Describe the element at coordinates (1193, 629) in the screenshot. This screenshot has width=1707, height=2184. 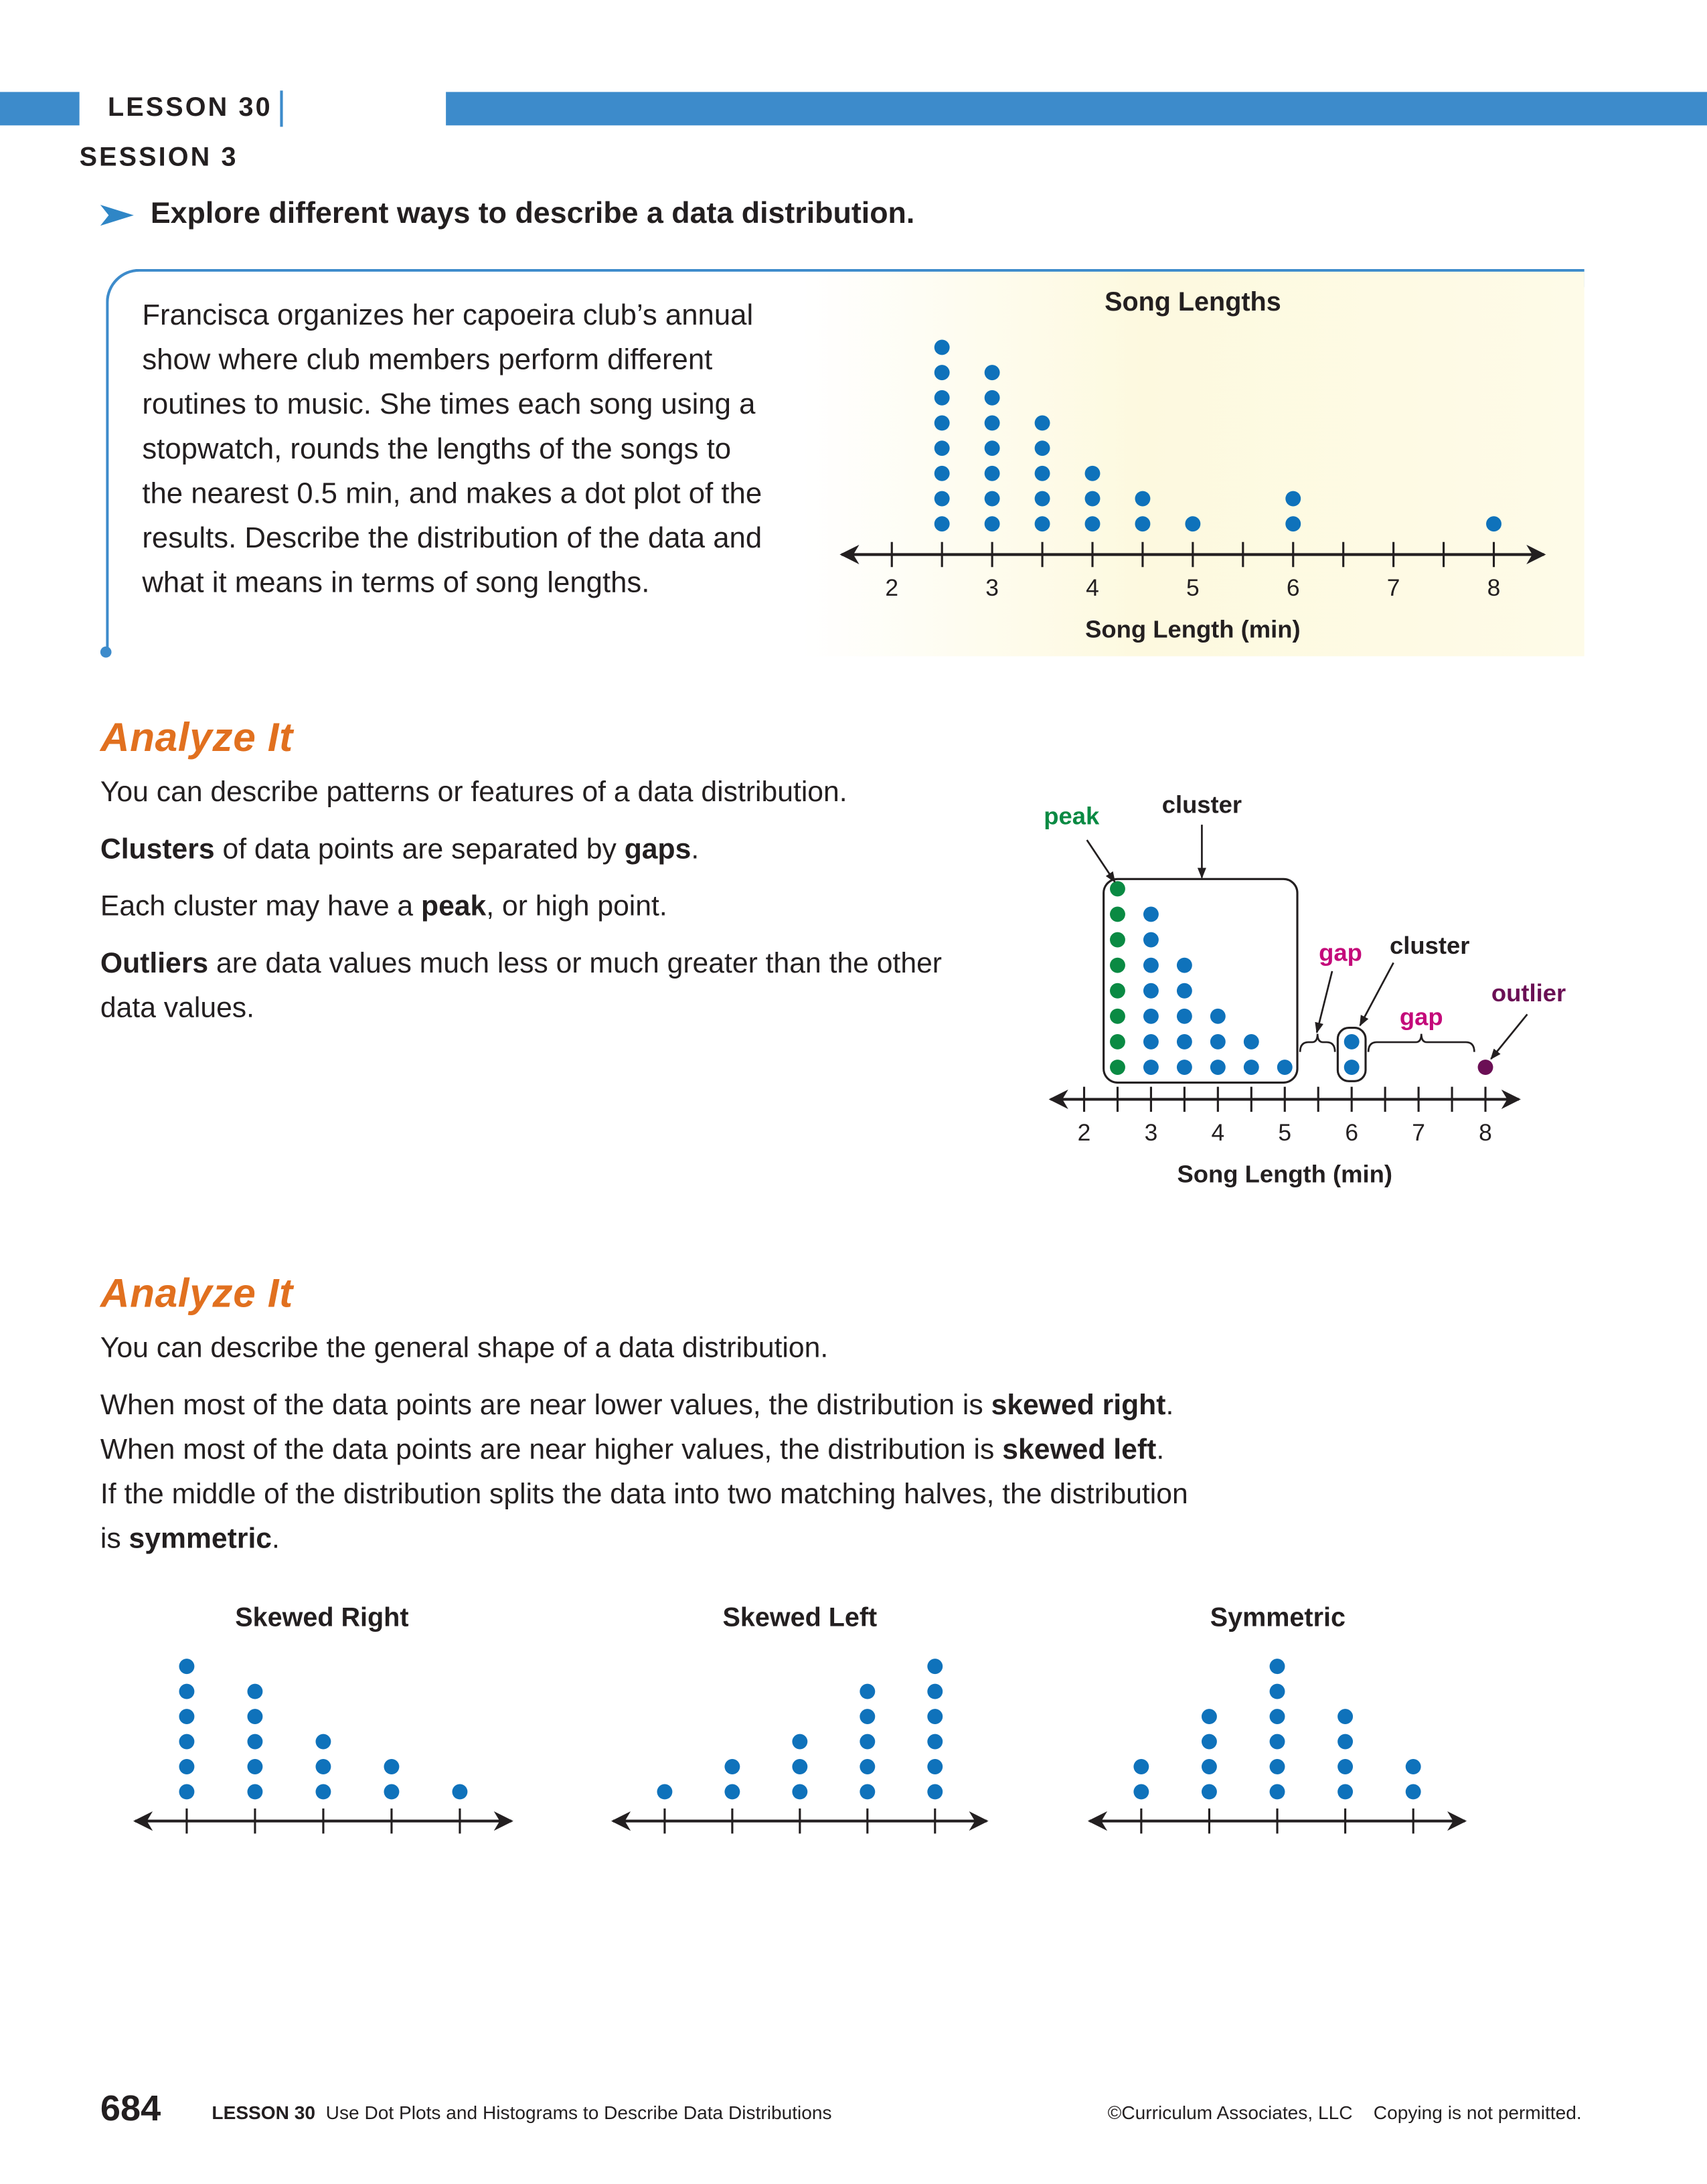
I see `x-axis-label: Song Length (min)` at that location.